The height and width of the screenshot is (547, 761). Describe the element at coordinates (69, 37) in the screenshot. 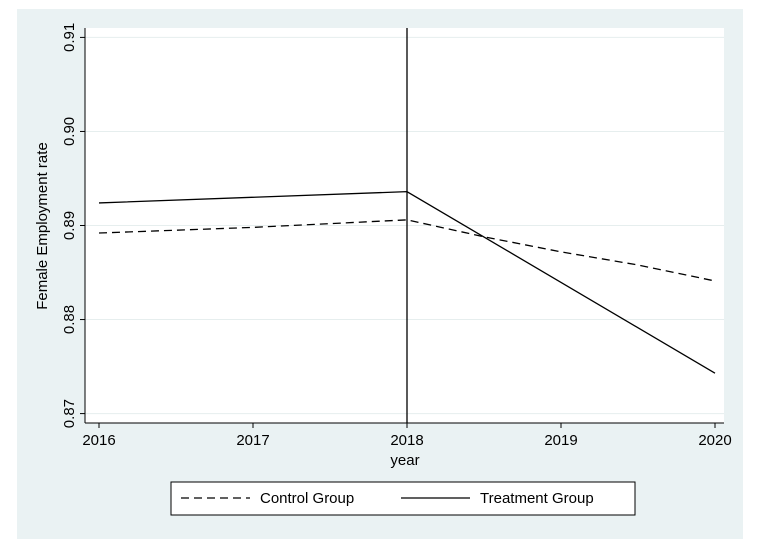

I see `y-tick-label-0.91: 0.91` at that location.